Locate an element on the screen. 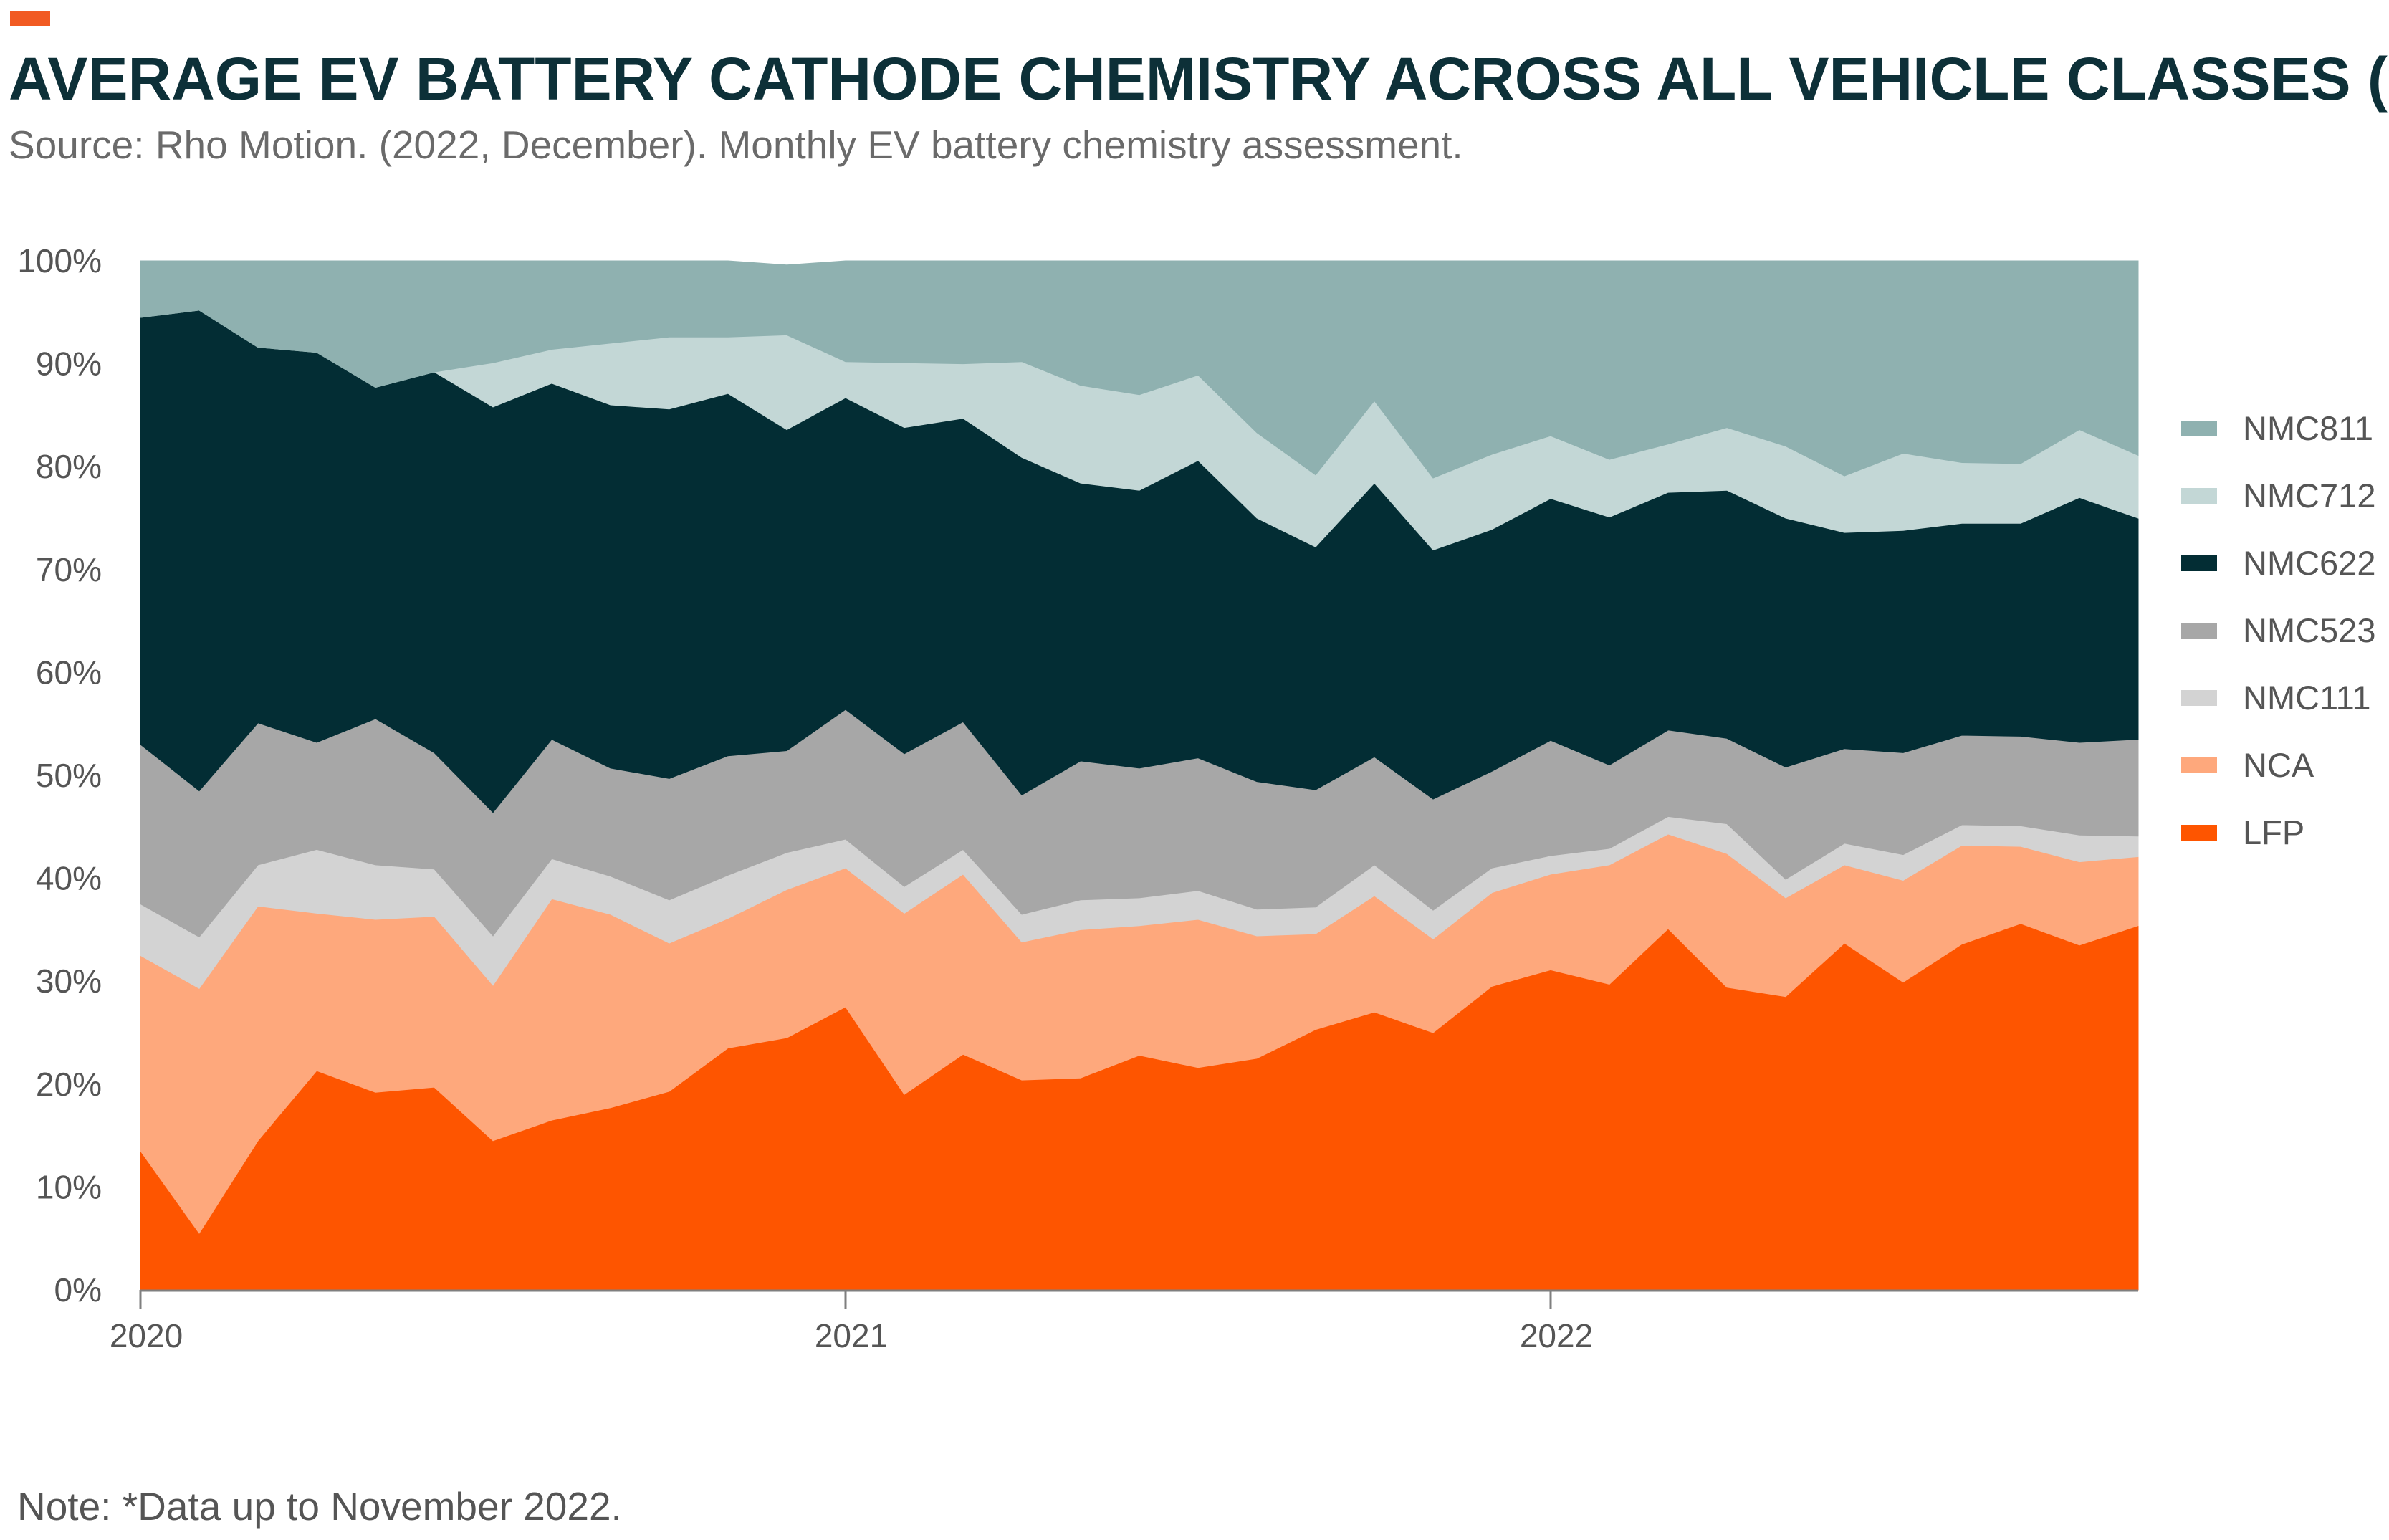 The image size is (2389, 1540). chart-legend: NMC811 NMC712 NMC622 NMC523 NMC111 NCA LFP is located at coordinates (2278, 630).